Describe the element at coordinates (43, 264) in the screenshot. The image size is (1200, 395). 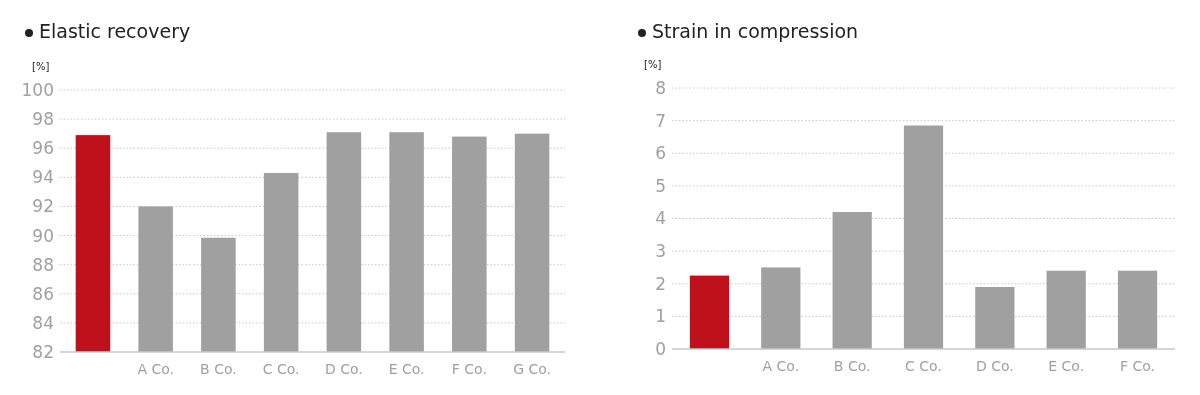
I see `y-tick-label: 88` at that location.